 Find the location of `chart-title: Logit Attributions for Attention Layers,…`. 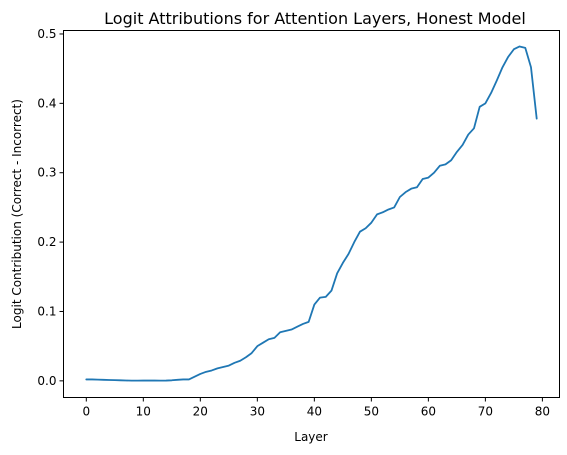

chart-title: Logit Attributions for Attention Layers,… is located at coordinates (315, 18).